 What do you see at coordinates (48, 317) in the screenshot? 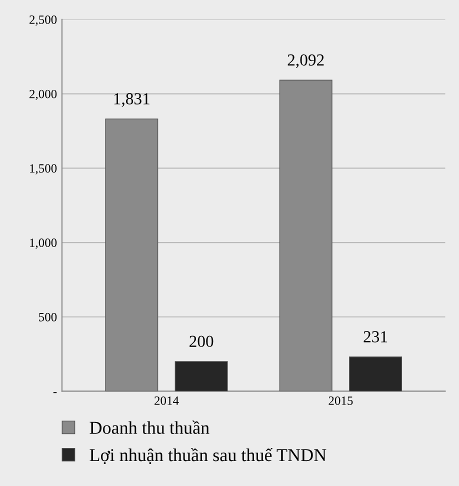
I see `y-tick-label: 500` at bounding box center [48, 317].